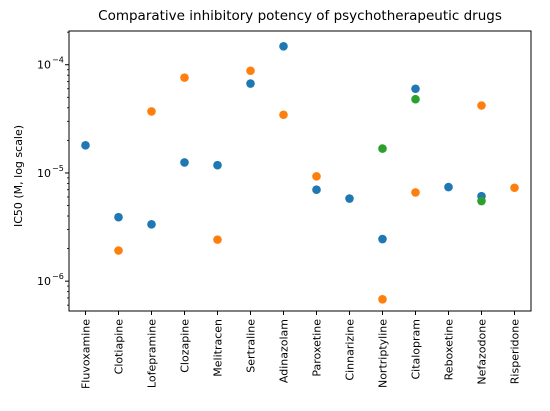  What do you see at coordinates (58, 168) in the screenshot?
I see `y-tick-exponent: −5` at bounding box center [58, 168].